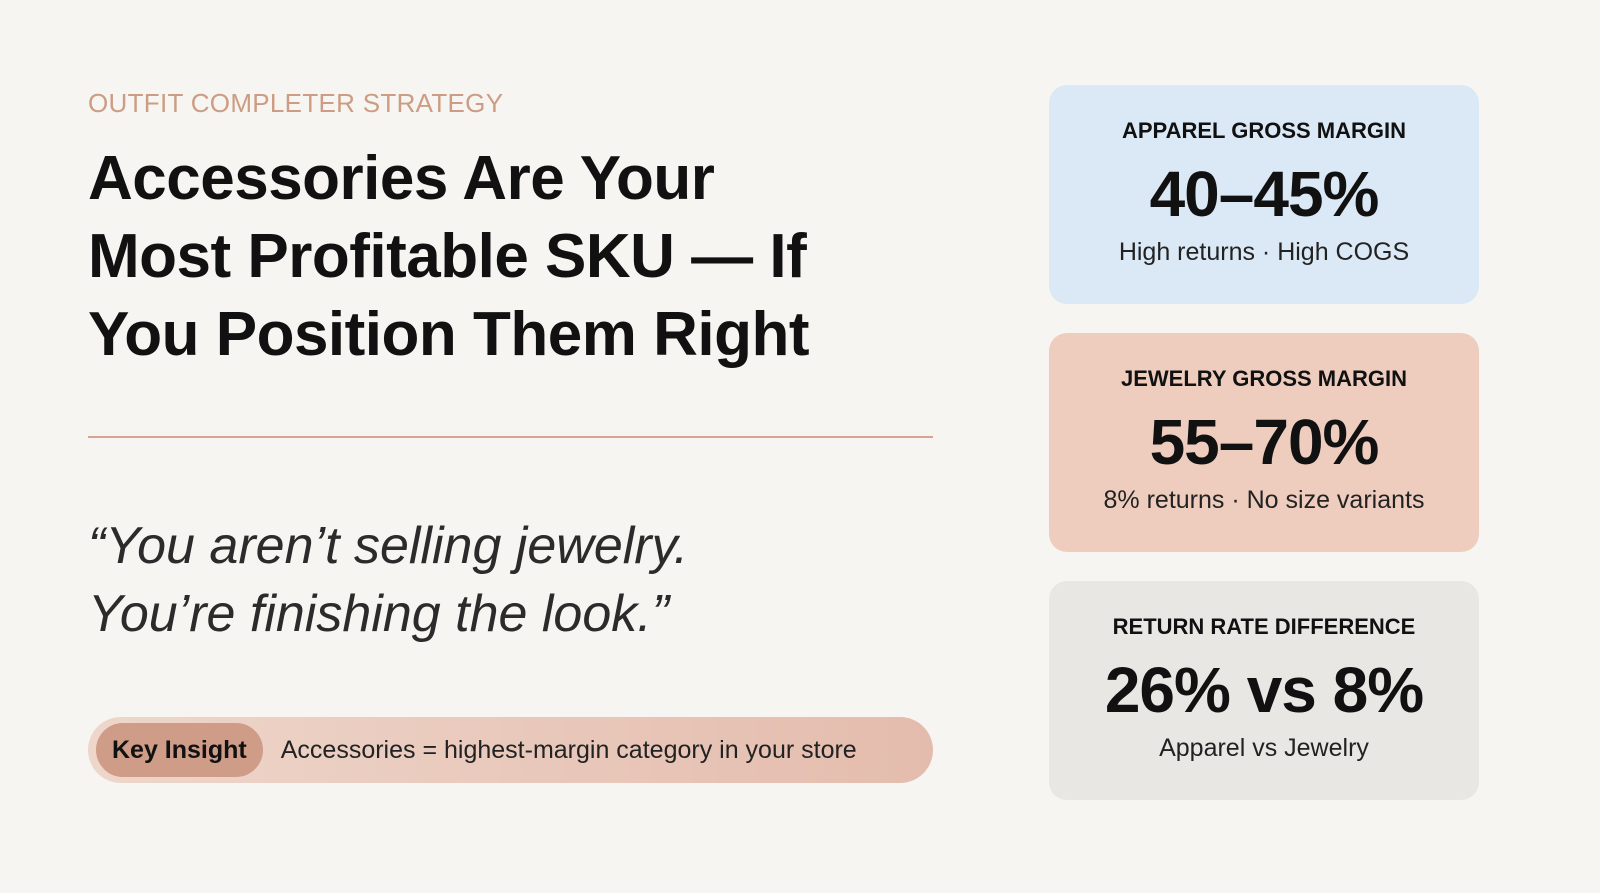 Image resolution: width=1600 pixels, height=893 pixels. What do you see at coordinates (401, 178) in the screenshot?
I see `title-line: Accessories Are Your` at bounding box center [401, 178].